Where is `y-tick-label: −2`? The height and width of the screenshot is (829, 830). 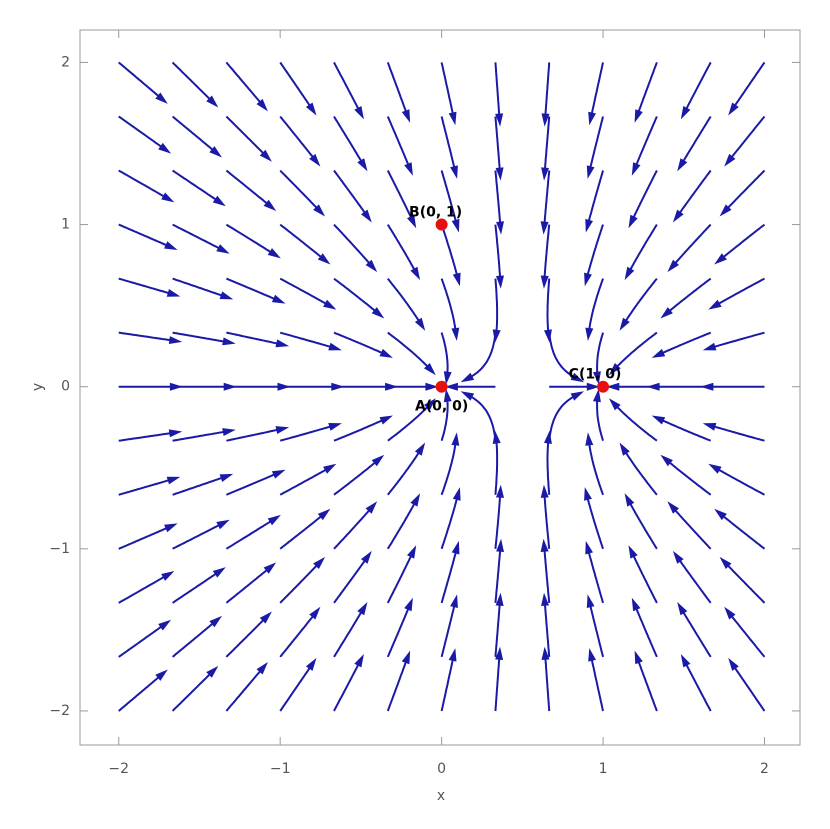 y-tick-label: −2 is located at coordinates (59, 711).